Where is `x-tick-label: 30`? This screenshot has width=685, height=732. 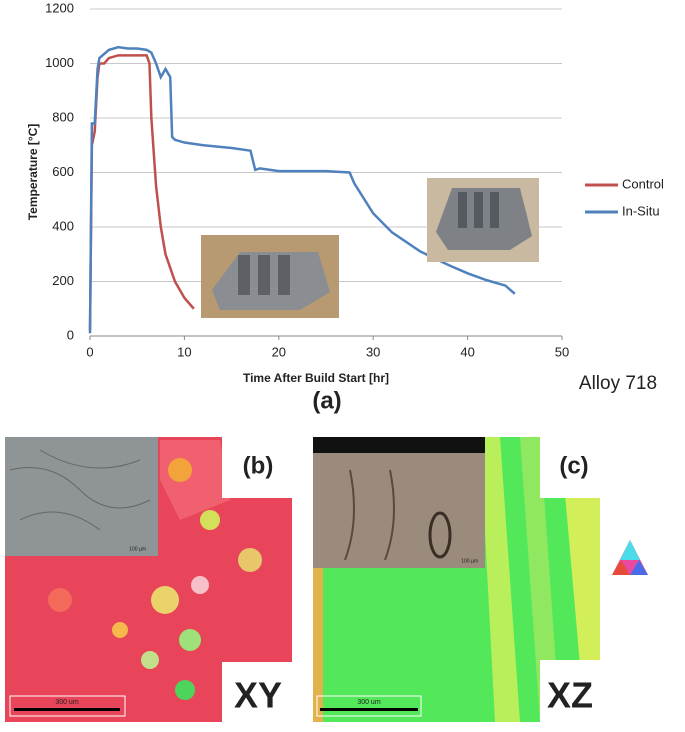 x-tick-label: 30 is located at coordinates (373, 351).